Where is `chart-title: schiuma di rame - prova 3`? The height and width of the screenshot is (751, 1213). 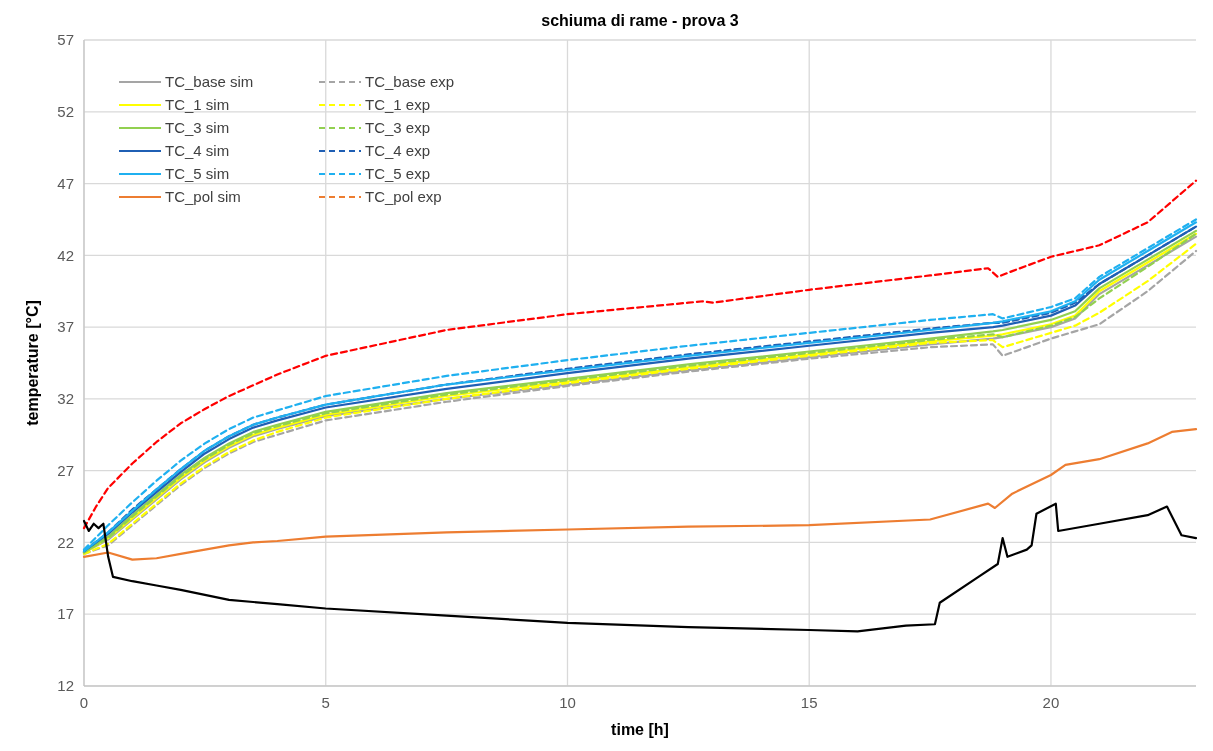 chart-title: schiuma di rame - prova 3 is located at coordinates (640, 20).